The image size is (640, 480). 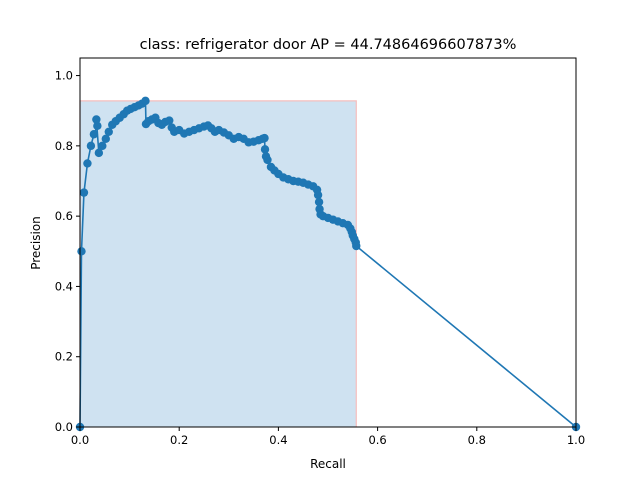 I want to click on x-axis-label: Recall, so click(x=328, y=464).